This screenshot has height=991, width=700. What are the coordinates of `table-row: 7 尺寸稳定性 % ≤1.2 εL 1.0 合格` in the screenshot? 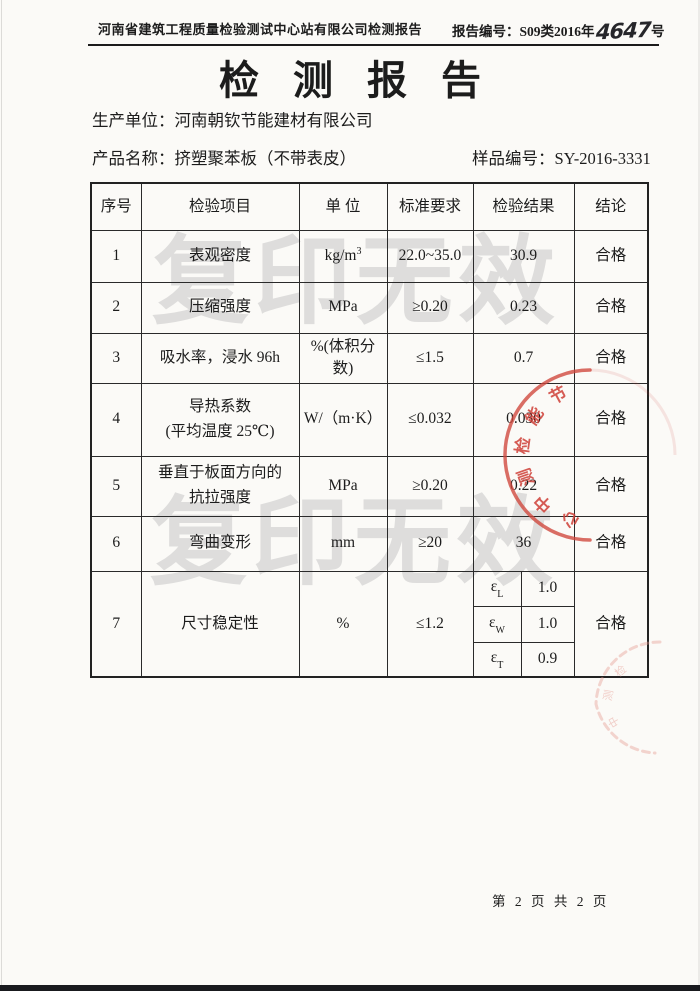 It's located at (369, 624).